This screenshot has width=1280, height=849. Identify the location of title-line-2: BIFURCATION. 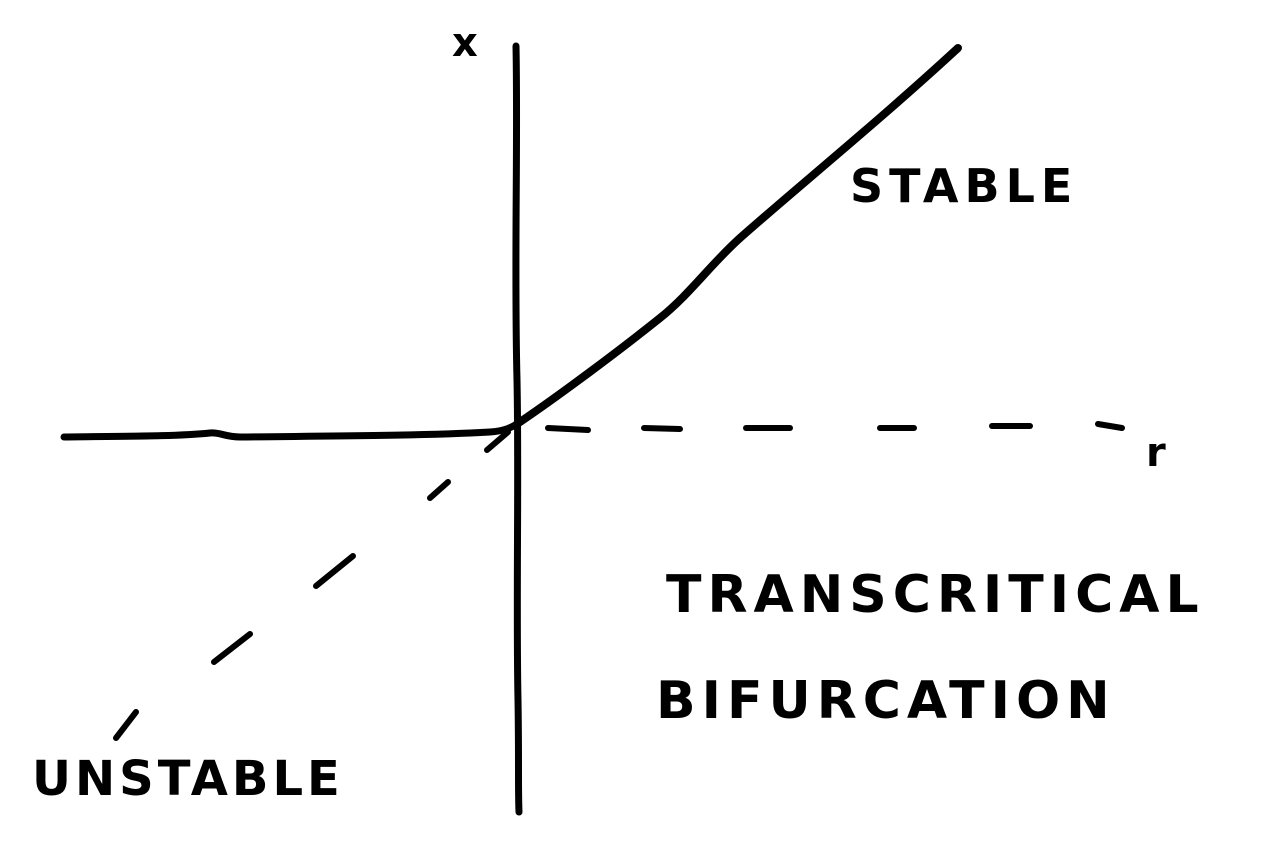
(886, 701).